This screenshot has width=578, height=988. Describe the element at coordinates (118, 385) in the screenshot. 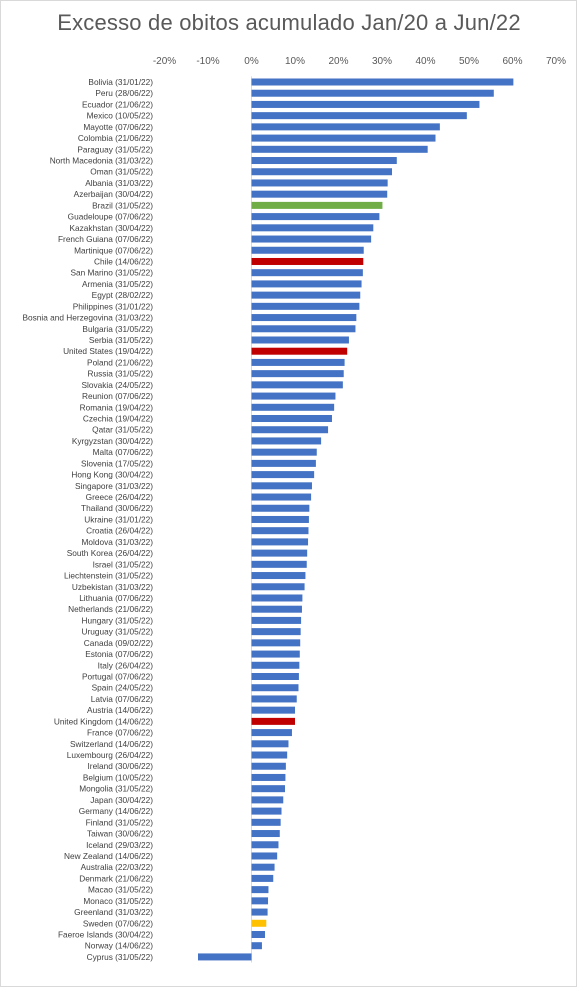

I see `category-label: Slovakia (24/05/22)` at that location.